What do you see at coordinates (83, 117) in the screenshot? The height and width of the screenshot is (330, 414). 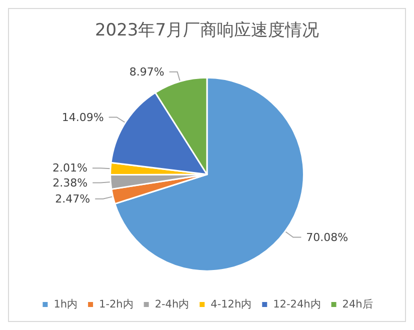 I see `data-label: 14.09%` at bounding box center [83, 117].